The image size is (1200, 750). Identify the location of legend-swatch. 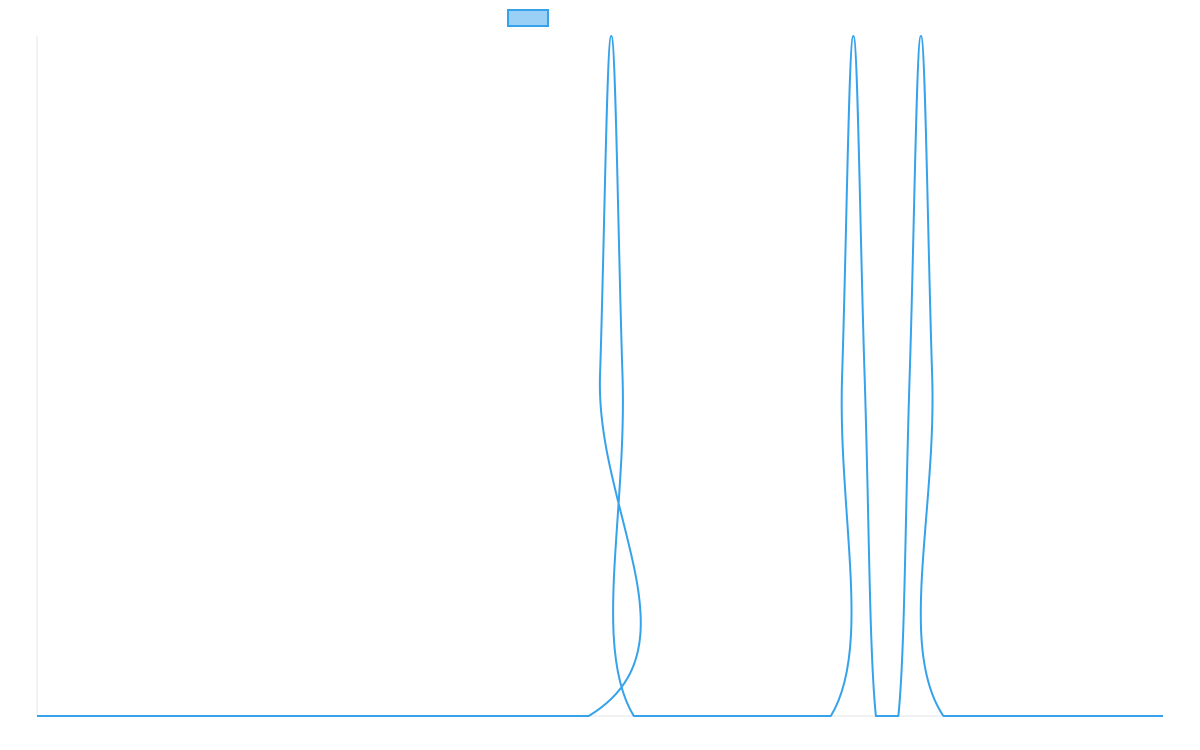
(528, 18).